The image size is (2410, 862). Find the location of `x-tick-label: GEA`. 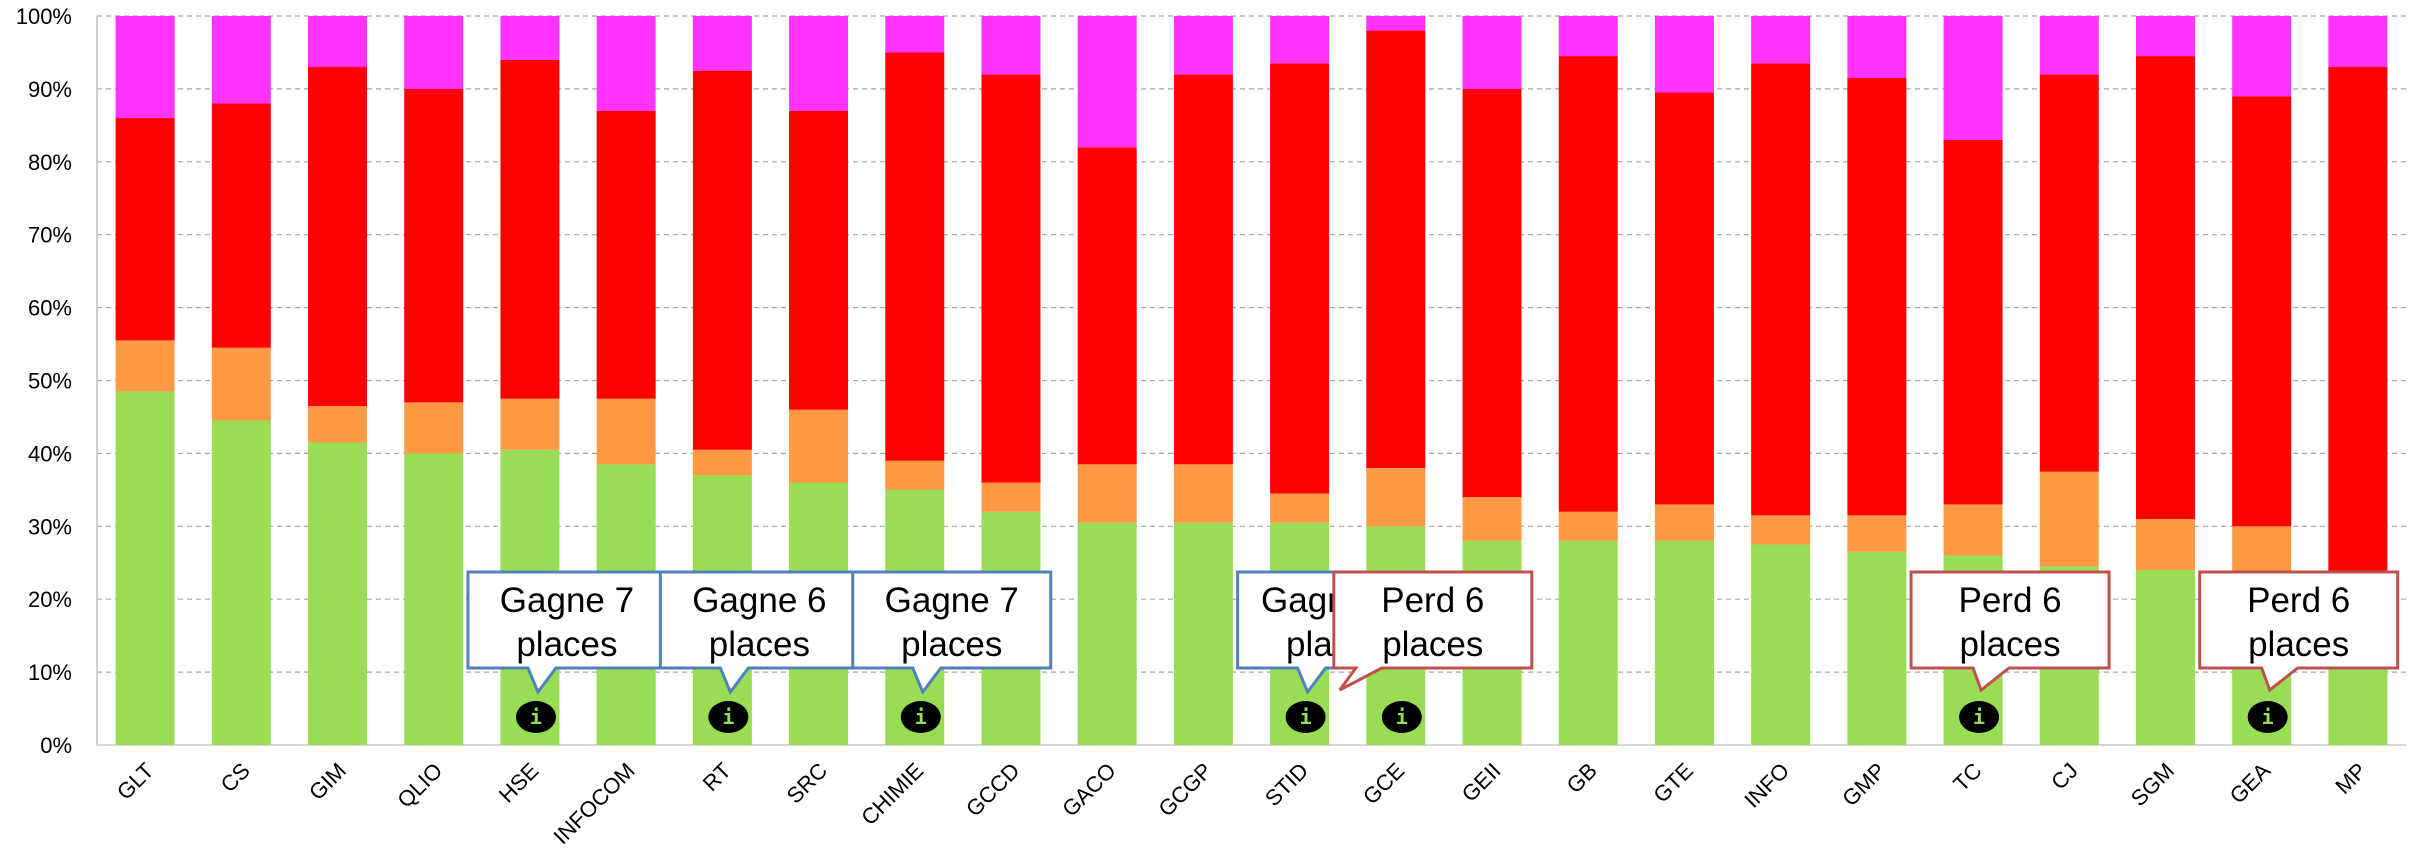

x-tick-label: GEA is located at coordinates (2250, 783).